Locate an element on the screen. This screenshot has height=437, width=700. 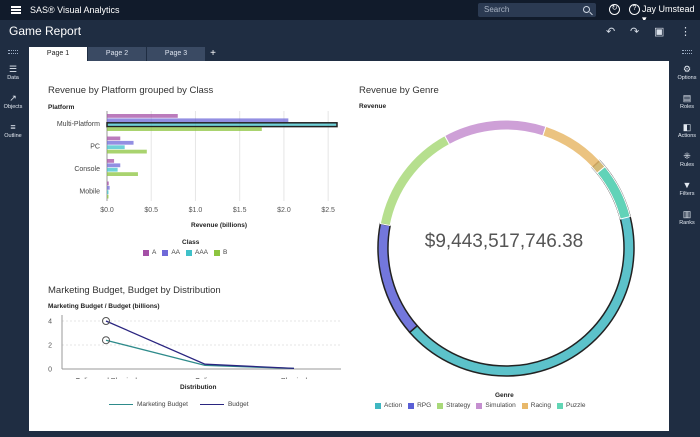
history-icon: ↻ is located at coordinates (614, 9).